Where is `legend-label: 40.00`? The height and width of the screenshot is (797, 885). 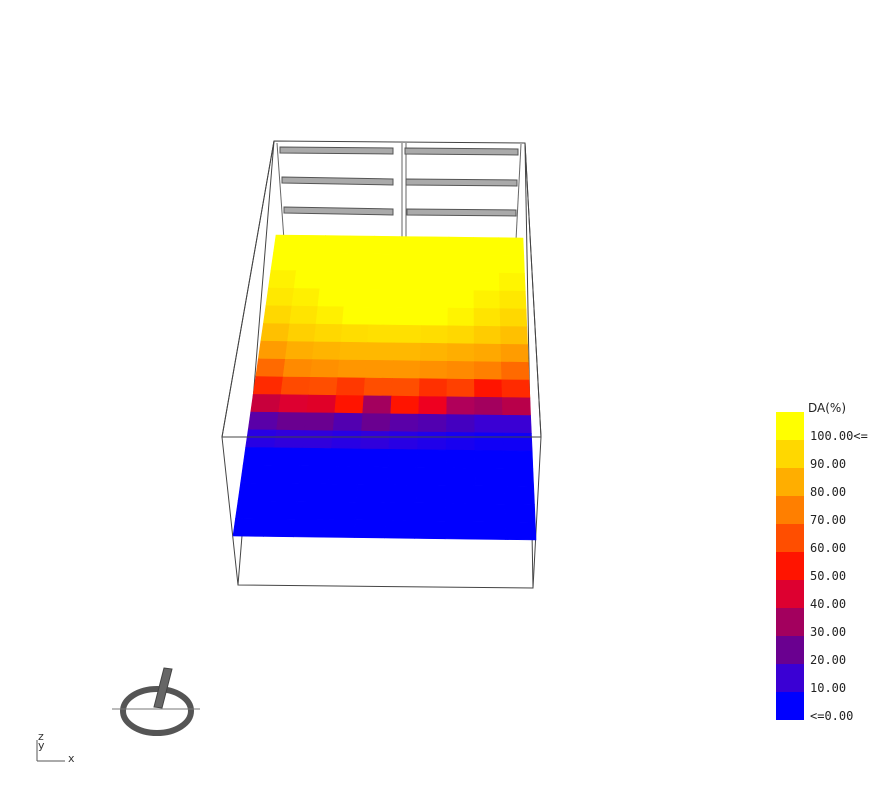
legend-label: 40.00 is located at coordinates (828, 604).